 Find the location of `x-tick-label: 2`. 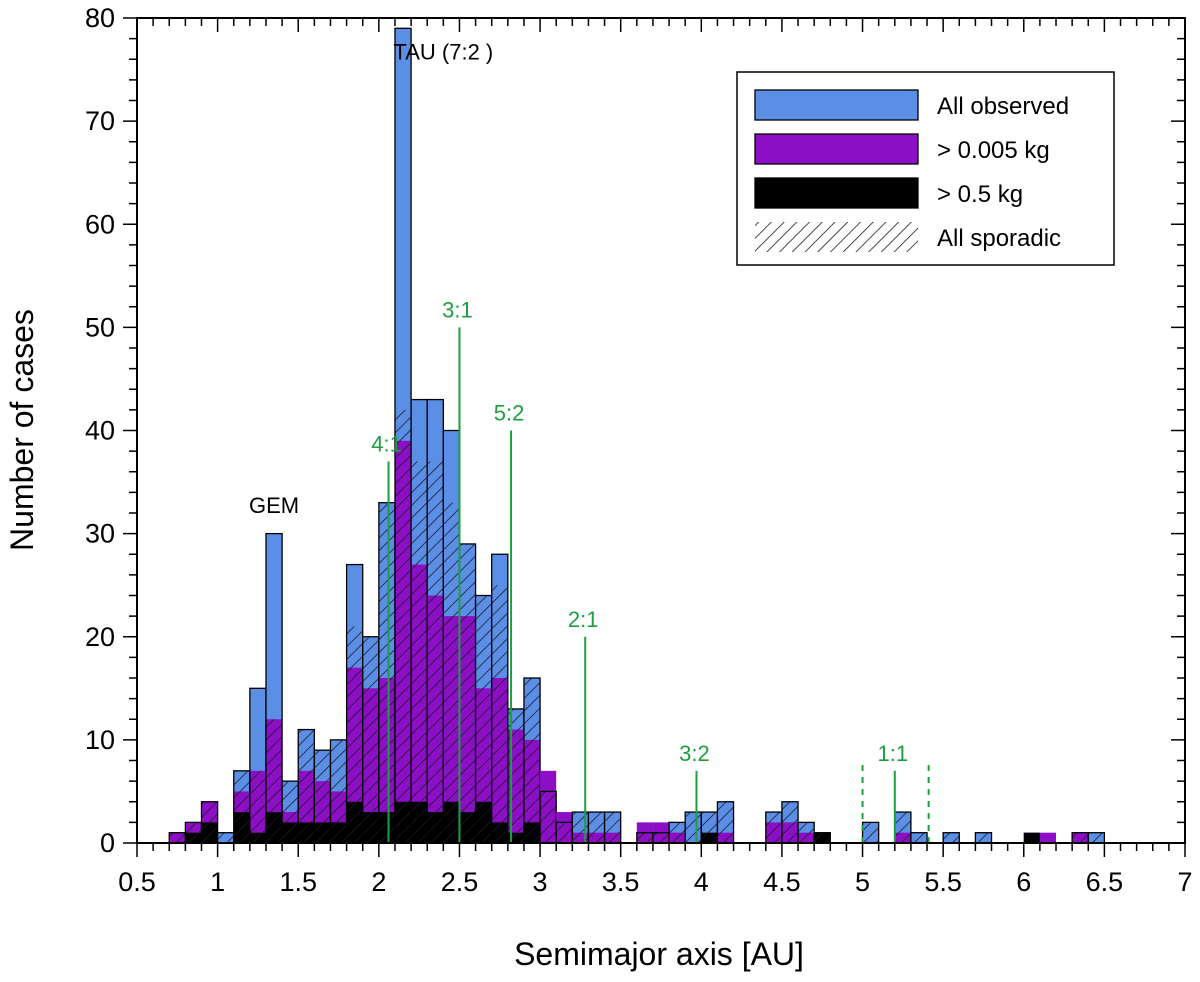

x-tick-label: 2 is located at coordinates (378, 882).